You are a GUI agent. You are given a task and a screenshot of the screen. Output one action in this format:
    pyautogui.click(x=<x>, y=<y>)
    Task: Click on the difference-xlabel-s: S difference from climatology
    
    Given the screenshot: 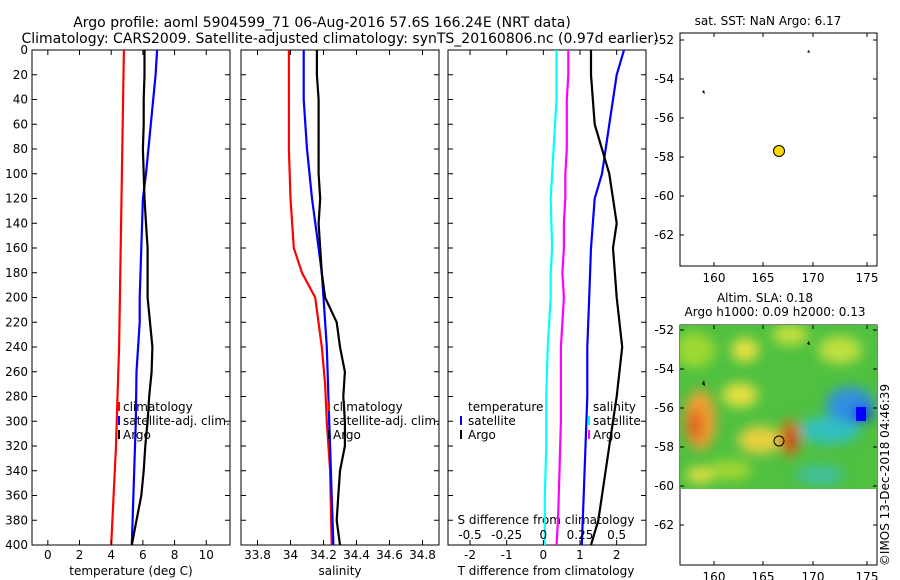 What is the action you would take?
    pyautogui.click(x=546, y=520)
    